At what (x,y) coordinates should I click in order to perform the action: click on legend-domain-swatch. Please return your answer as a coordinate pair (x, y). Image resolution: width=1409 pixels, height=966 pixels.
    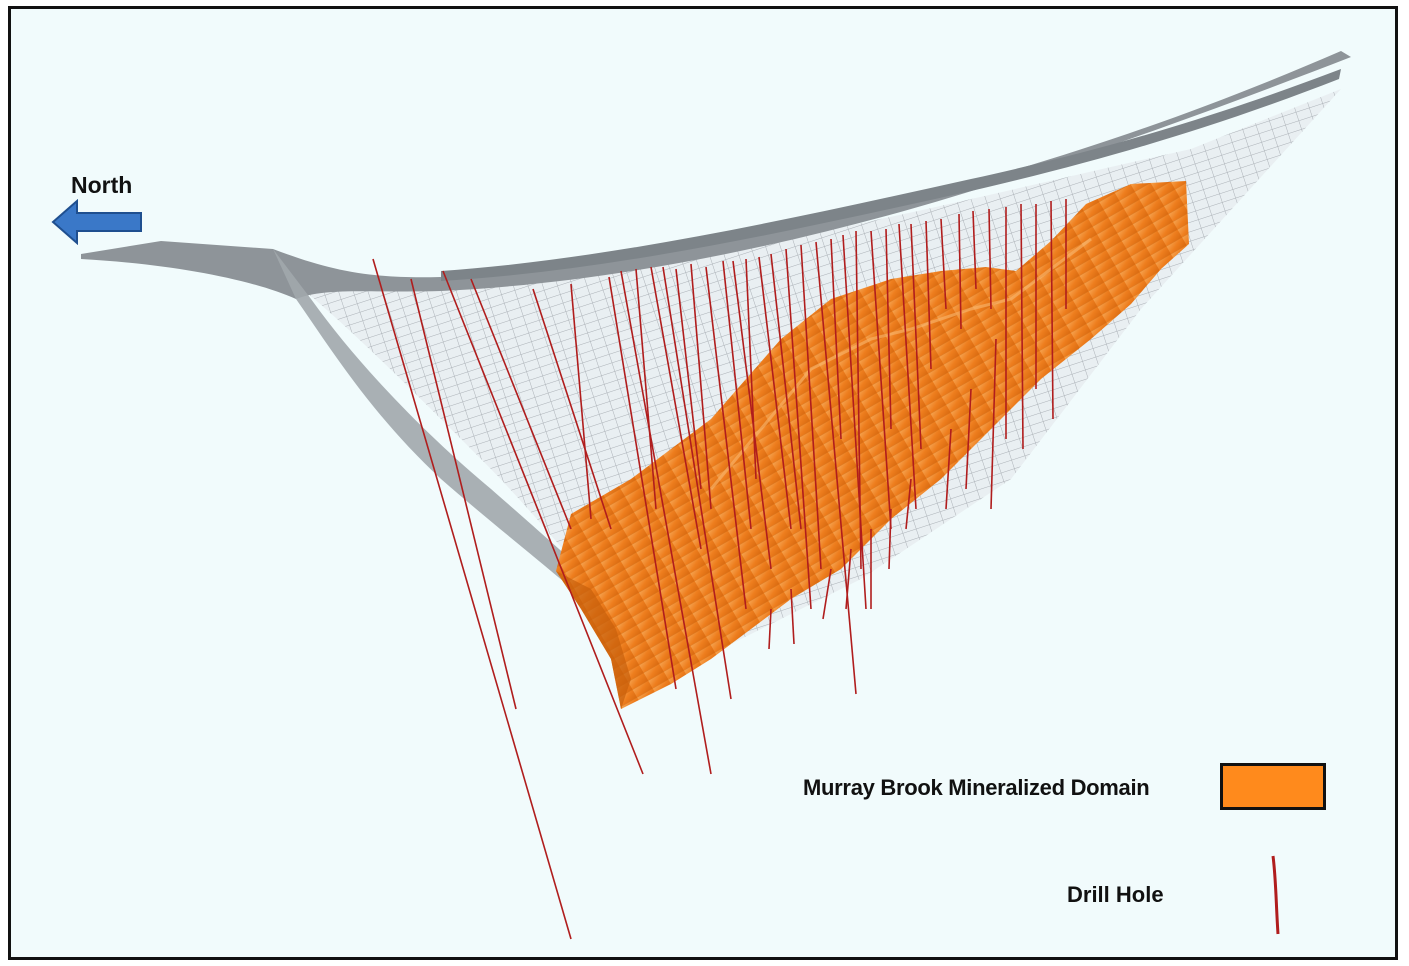
    Looking at the image, I should click on (1273, 786).